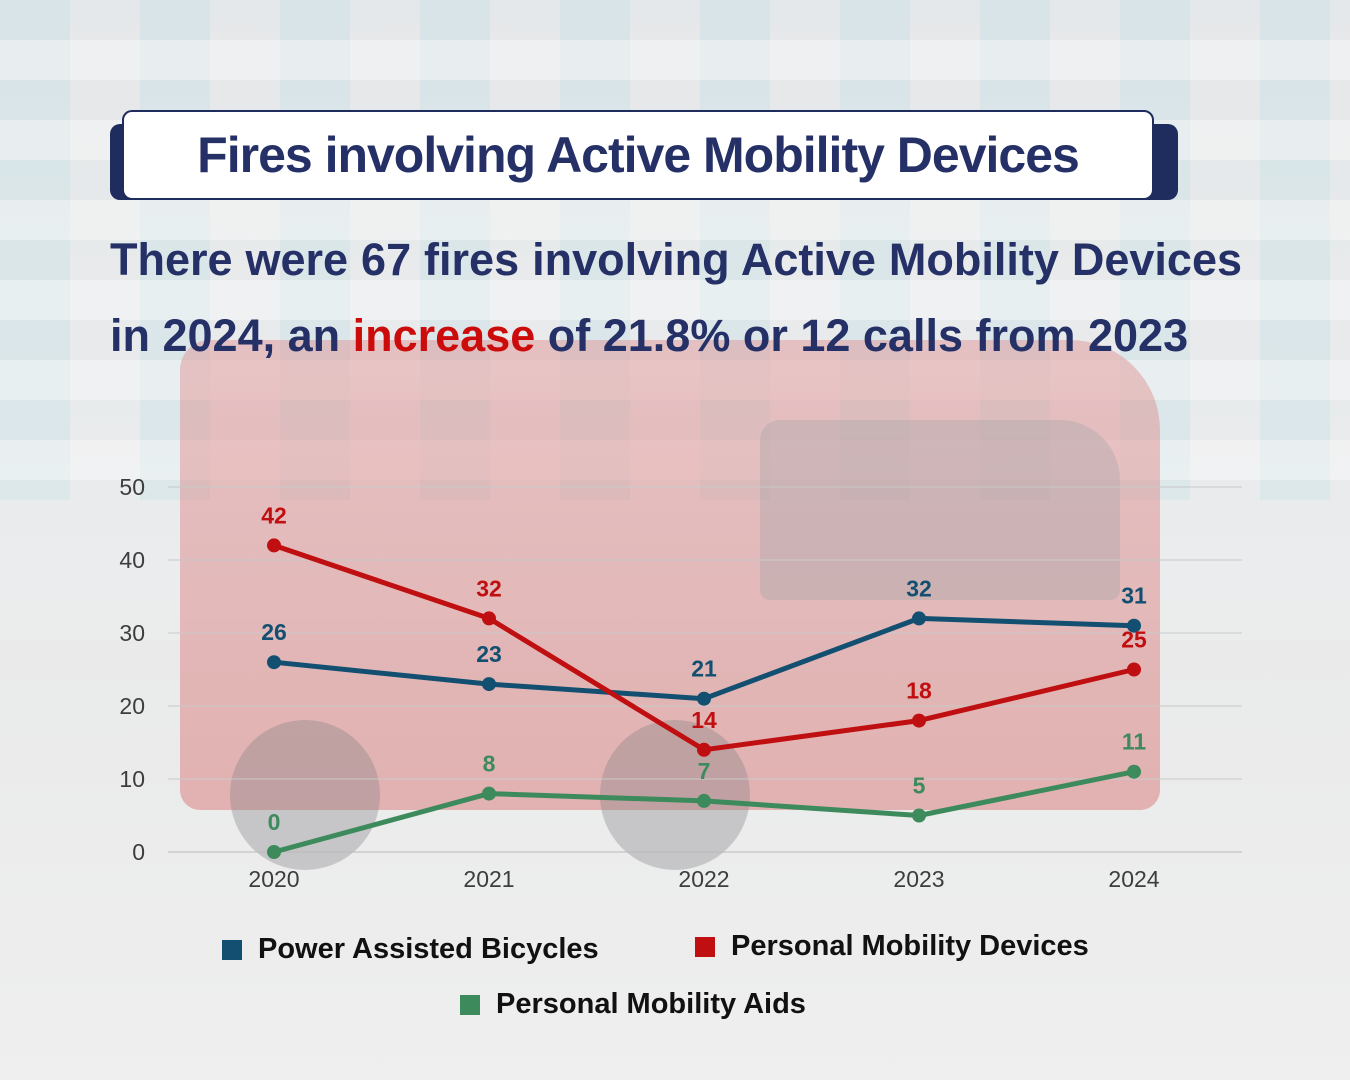  I want to click on x-tick-label-2020: 2020, so click(273, 879).